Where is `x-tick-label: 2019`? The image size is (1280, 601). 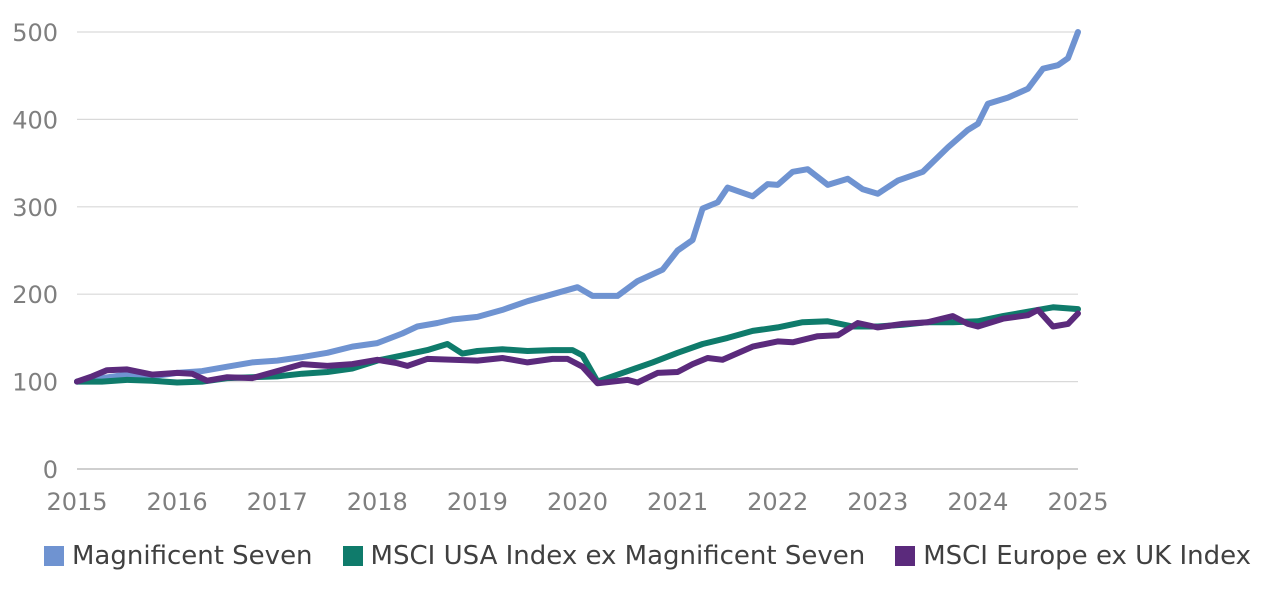 x-tick-label: 2019 is located at coordinates (477, 502).